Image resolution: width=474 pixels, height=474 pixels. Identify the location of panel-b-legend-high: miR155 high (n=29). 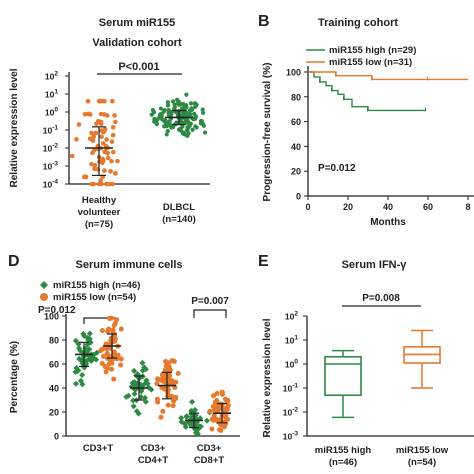
(372, 50).